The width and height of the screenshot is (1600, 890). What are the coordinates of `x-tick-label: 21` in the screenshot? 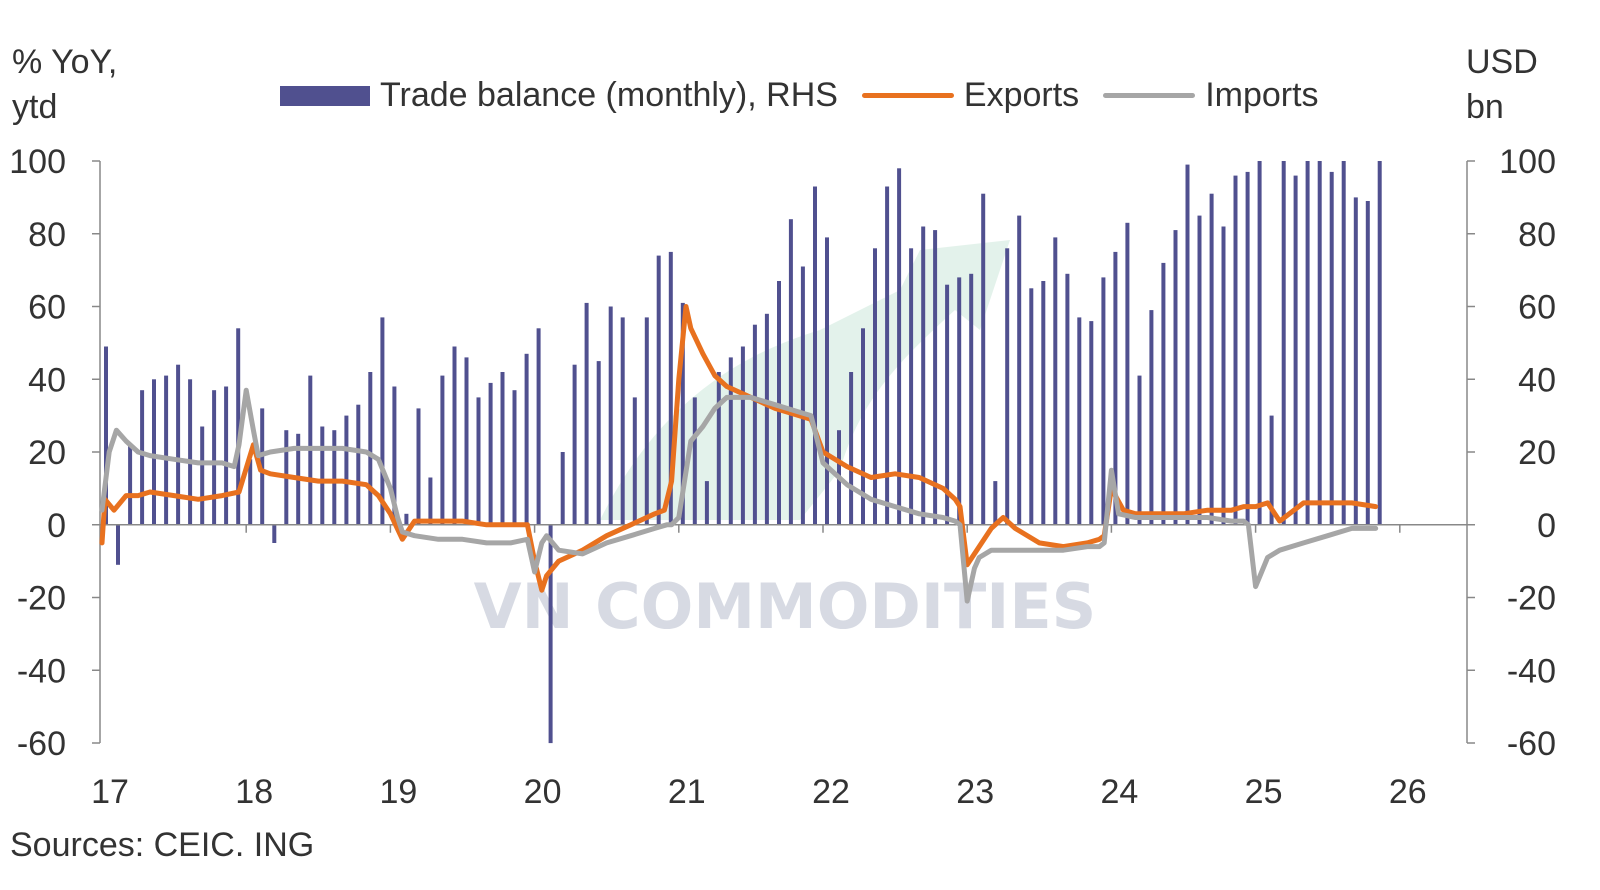 It's located at (687, 792).